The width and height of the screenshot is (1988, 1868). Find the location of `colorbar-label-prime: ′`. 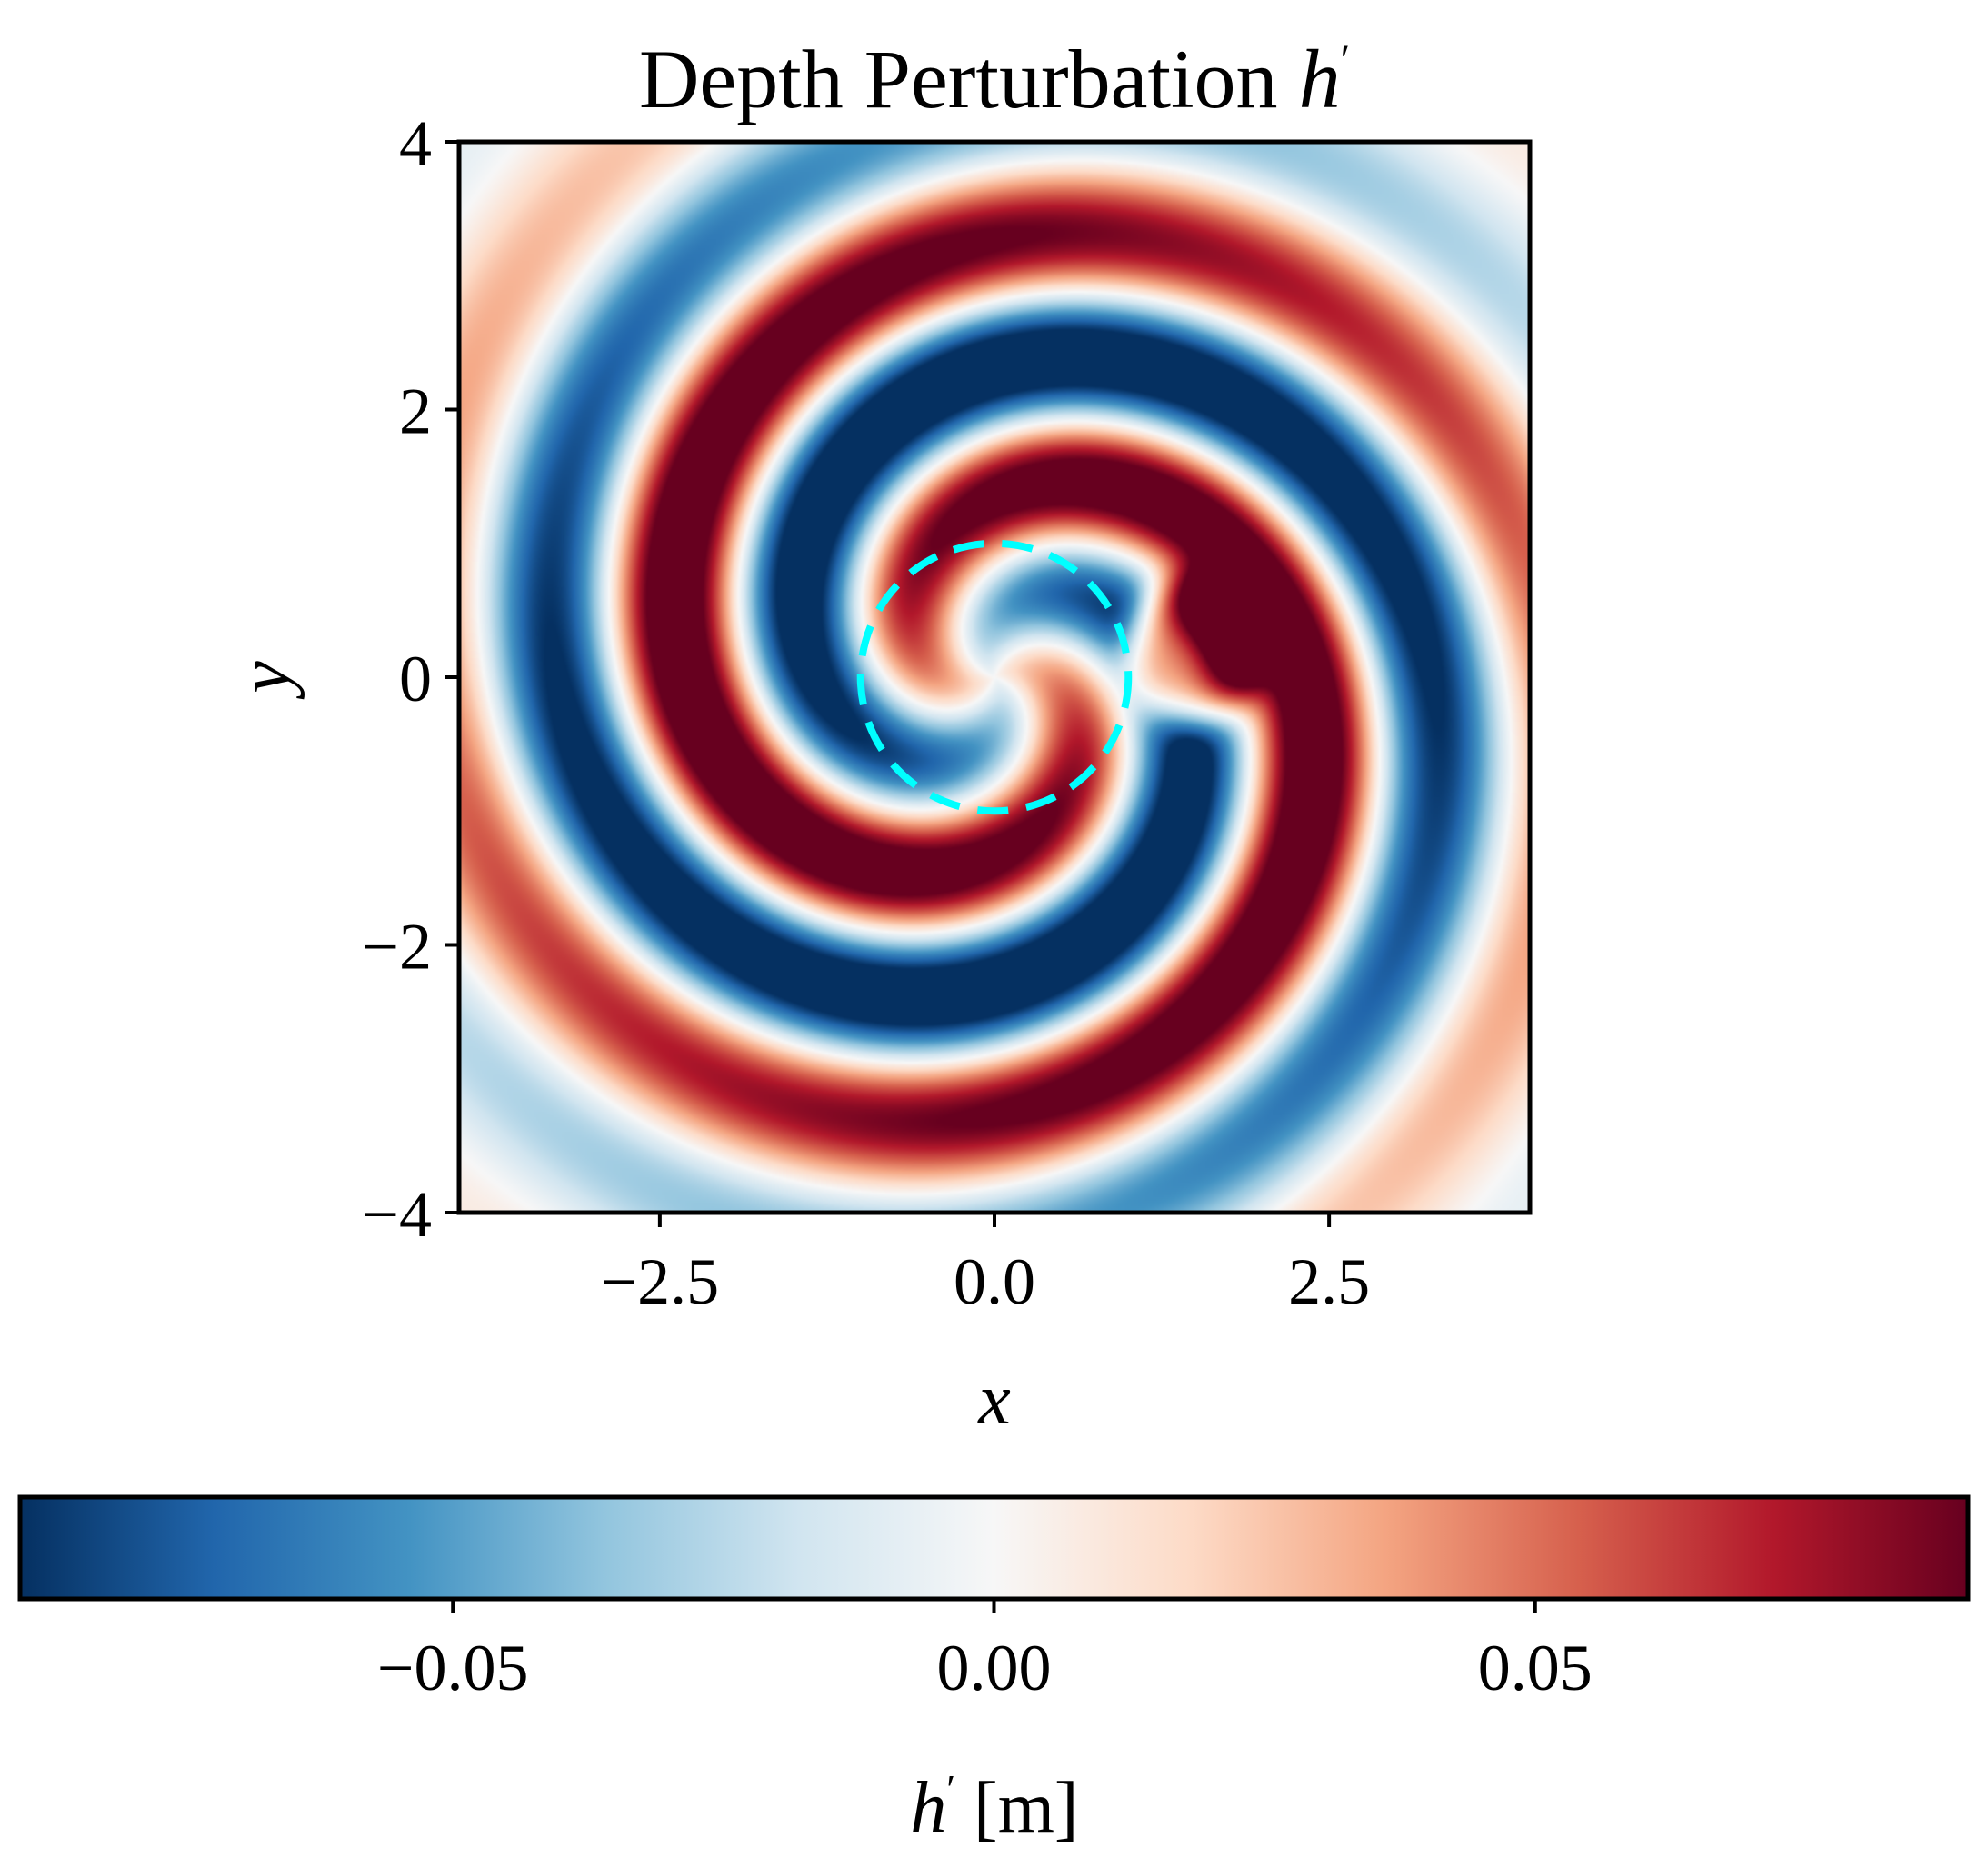

colorbar-label-prime: ′ is located at coordinates (950, 1789).